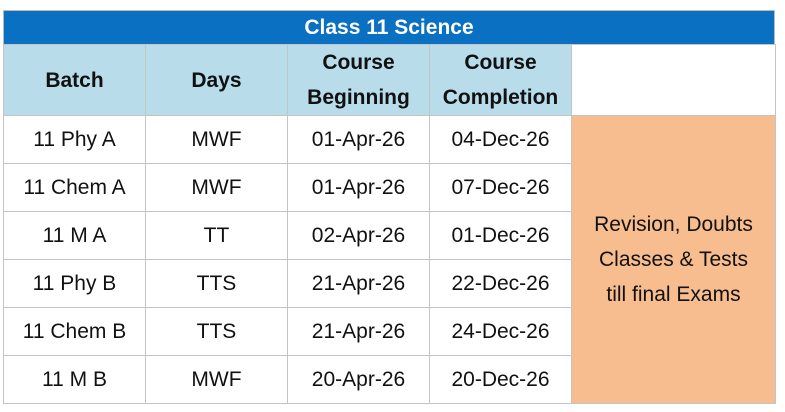  What do you see at coordinates (500, 331) in the screenshot?
I see `cell-completion: 24-Dec-26` at bounding box center [500, 331].